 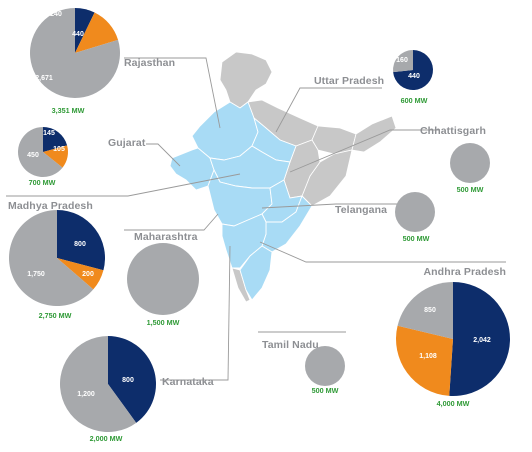 What do you see at coordinates (361, 210) in the screenshot?
I see `state-label-telangana: Telangana` at bounding box center [361, 210].